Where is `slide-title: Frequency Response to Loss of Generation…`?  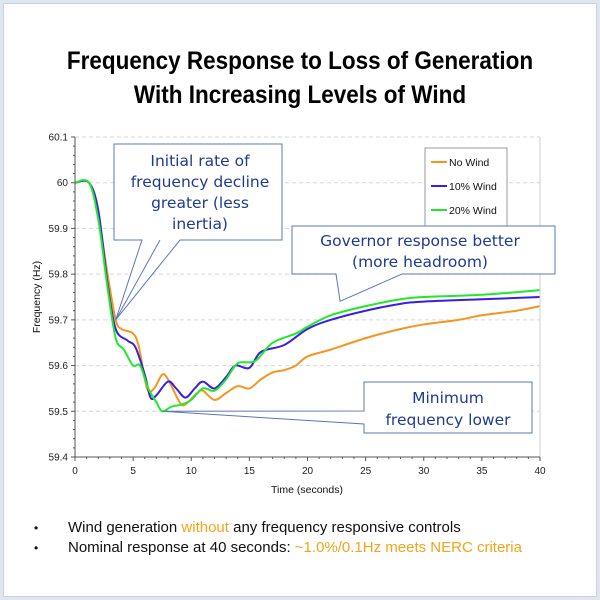
slide-title: Frequency Response to Loss of Generation… is located at coordinates (300, 78).